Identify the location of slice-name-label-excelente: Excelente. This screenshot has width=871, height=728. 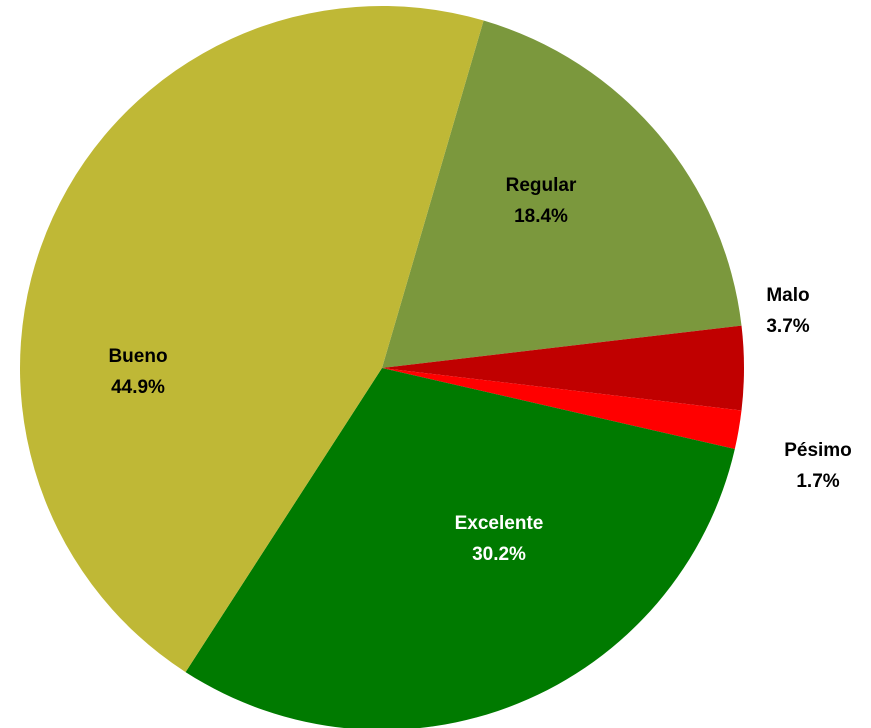
(499, 523).